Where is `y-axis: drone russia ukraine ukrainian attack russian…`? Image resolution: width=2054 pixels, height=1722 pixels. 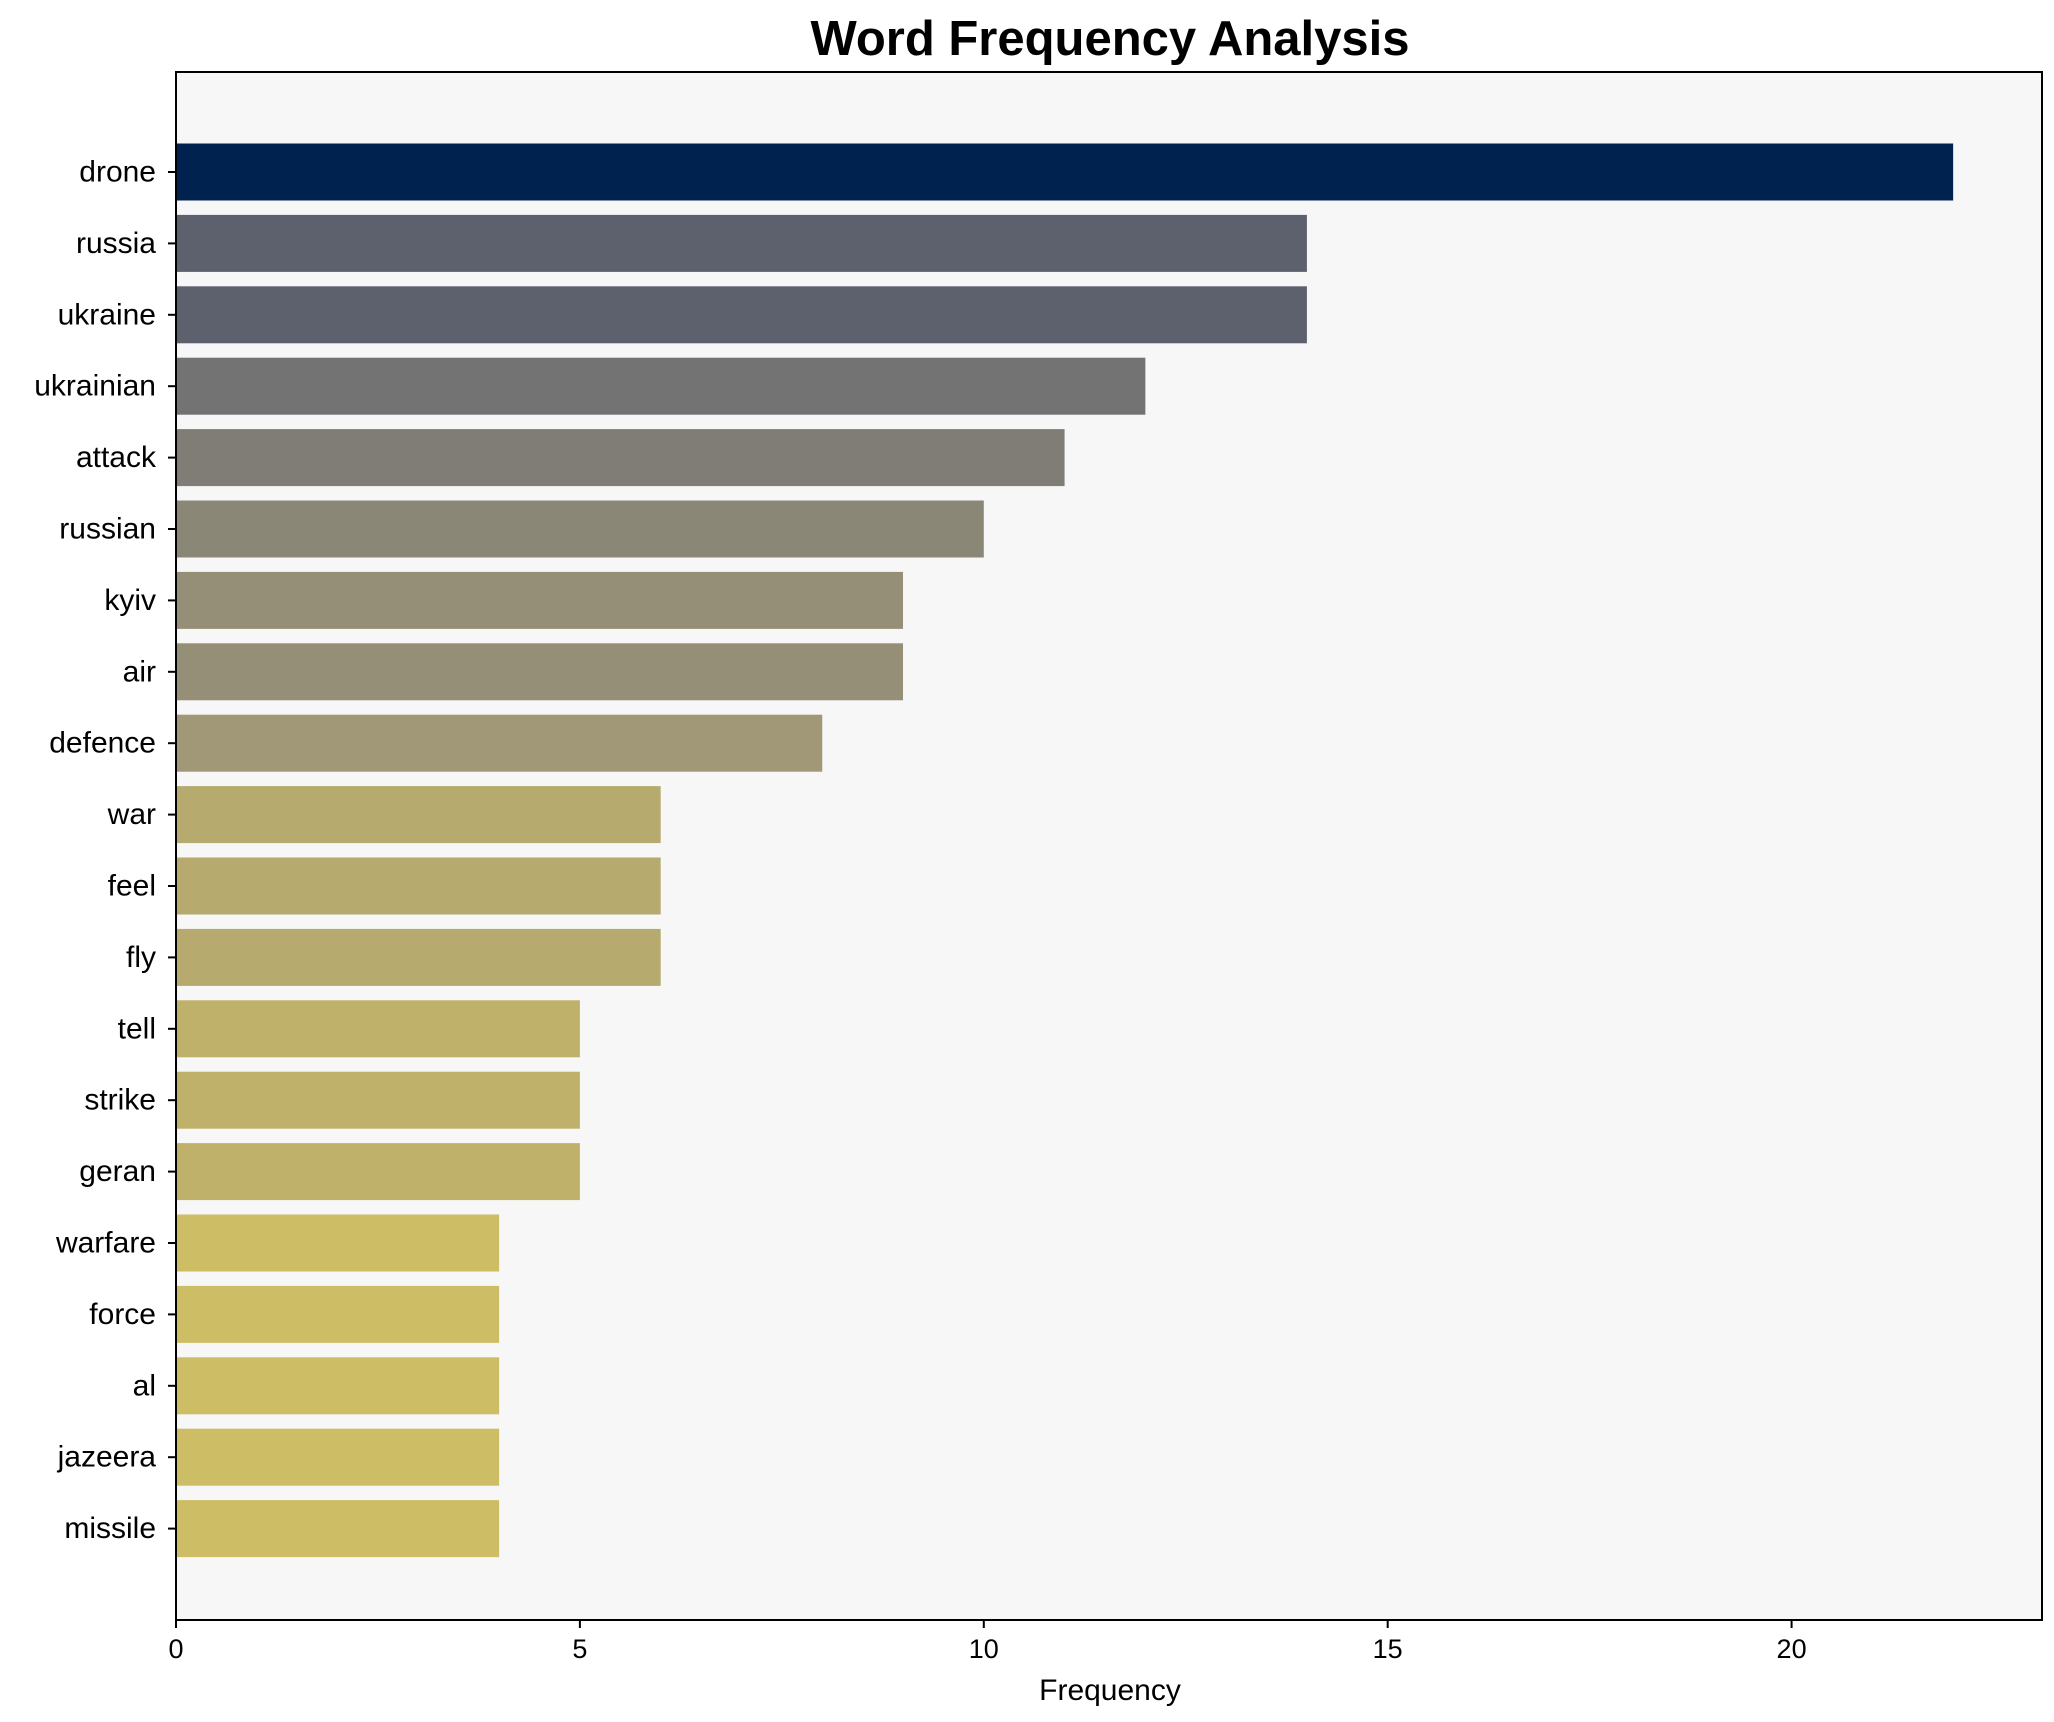 y-axis: drone russia ukraine ukrainian attack russian… is located at coordinates (105, 850).